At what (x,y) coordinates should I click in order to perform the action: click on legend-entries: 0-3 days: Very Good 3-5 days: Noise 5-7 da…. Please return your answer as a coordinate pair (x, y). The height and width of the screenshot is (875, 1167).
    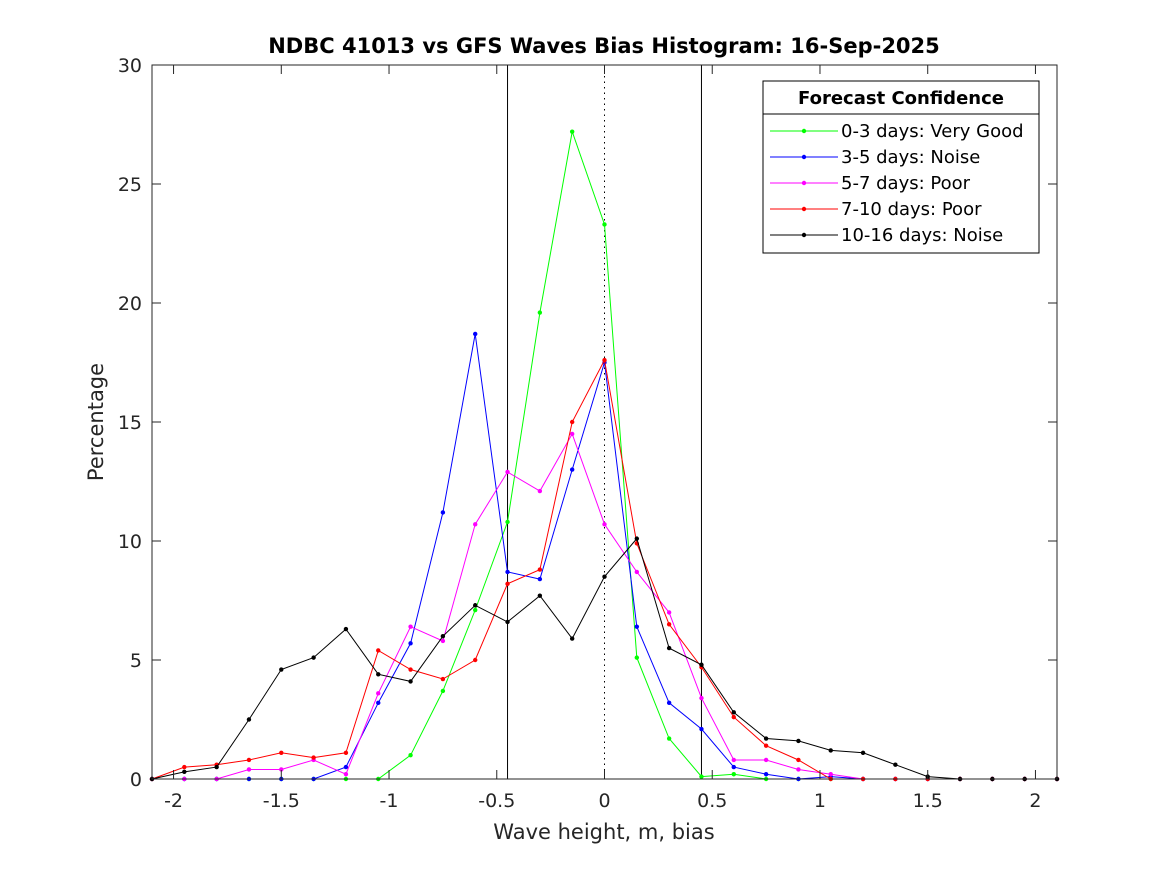
    Looking at the image, I should click on (897, 183).